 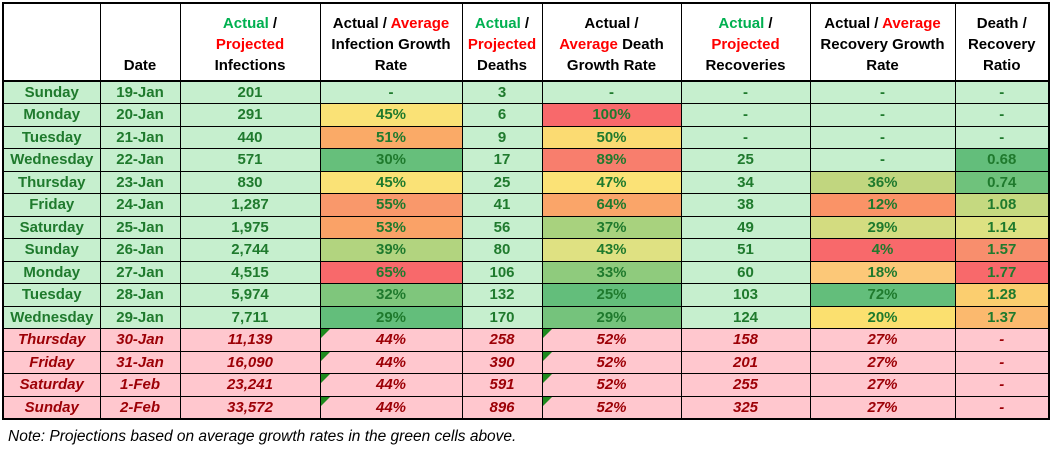 What do you see at coordinates (391, 227) in the screenshot?
I see `cell-infection-growth-rate: 53%` at bounding box center [391, 227].